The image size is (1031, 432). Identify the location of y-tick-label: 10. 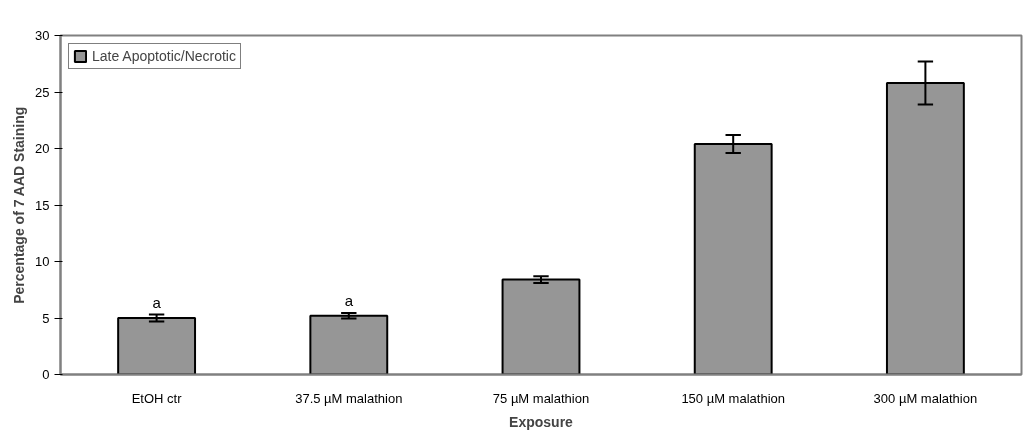
(42, 261).